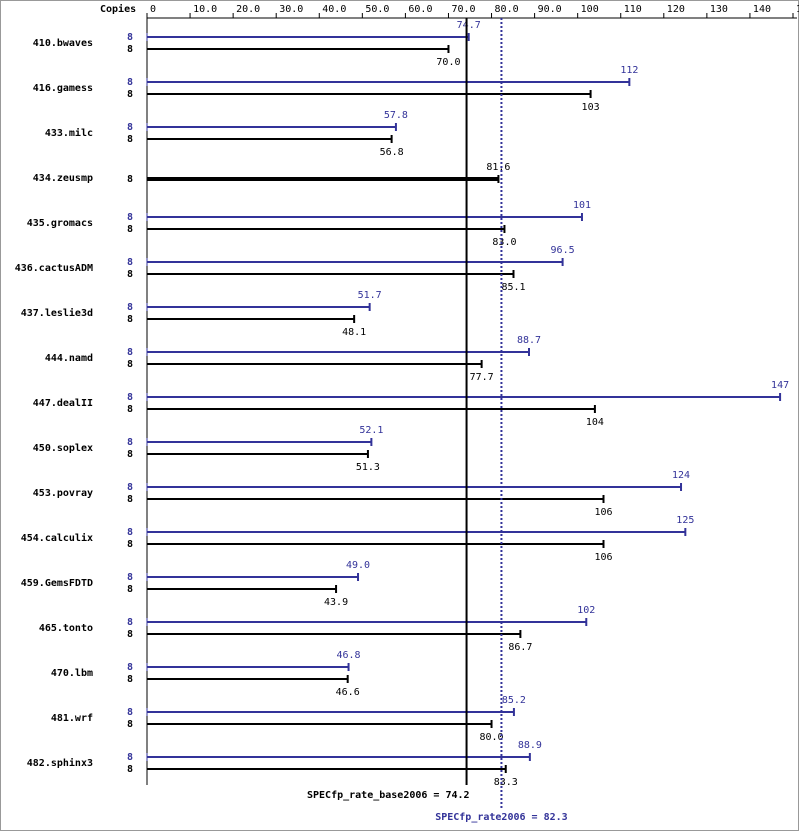 This screenshot has width=799, height=831. What do you see at coordinates (506, 782) in the screenshot?
I see `value-label: 83.3` at bounding box center [506, 782].